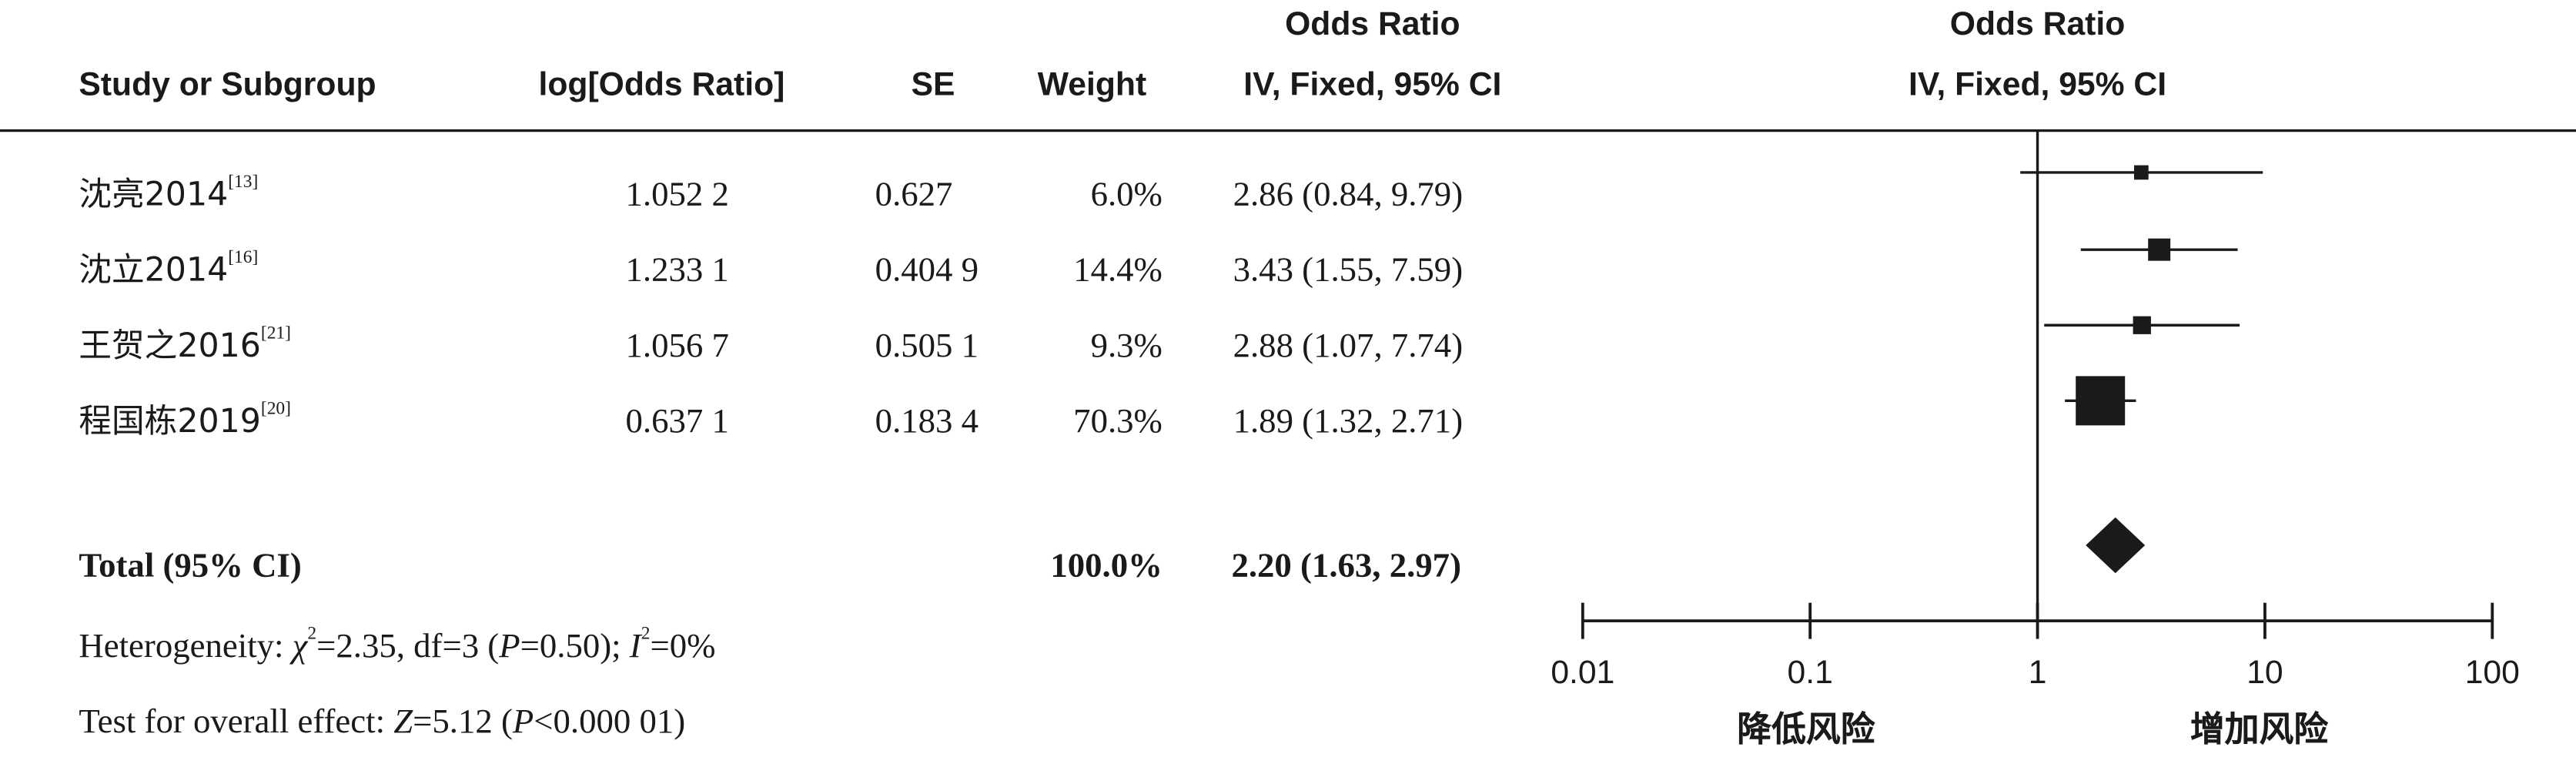  I want to click on header-se: SE, so click(933, 85).